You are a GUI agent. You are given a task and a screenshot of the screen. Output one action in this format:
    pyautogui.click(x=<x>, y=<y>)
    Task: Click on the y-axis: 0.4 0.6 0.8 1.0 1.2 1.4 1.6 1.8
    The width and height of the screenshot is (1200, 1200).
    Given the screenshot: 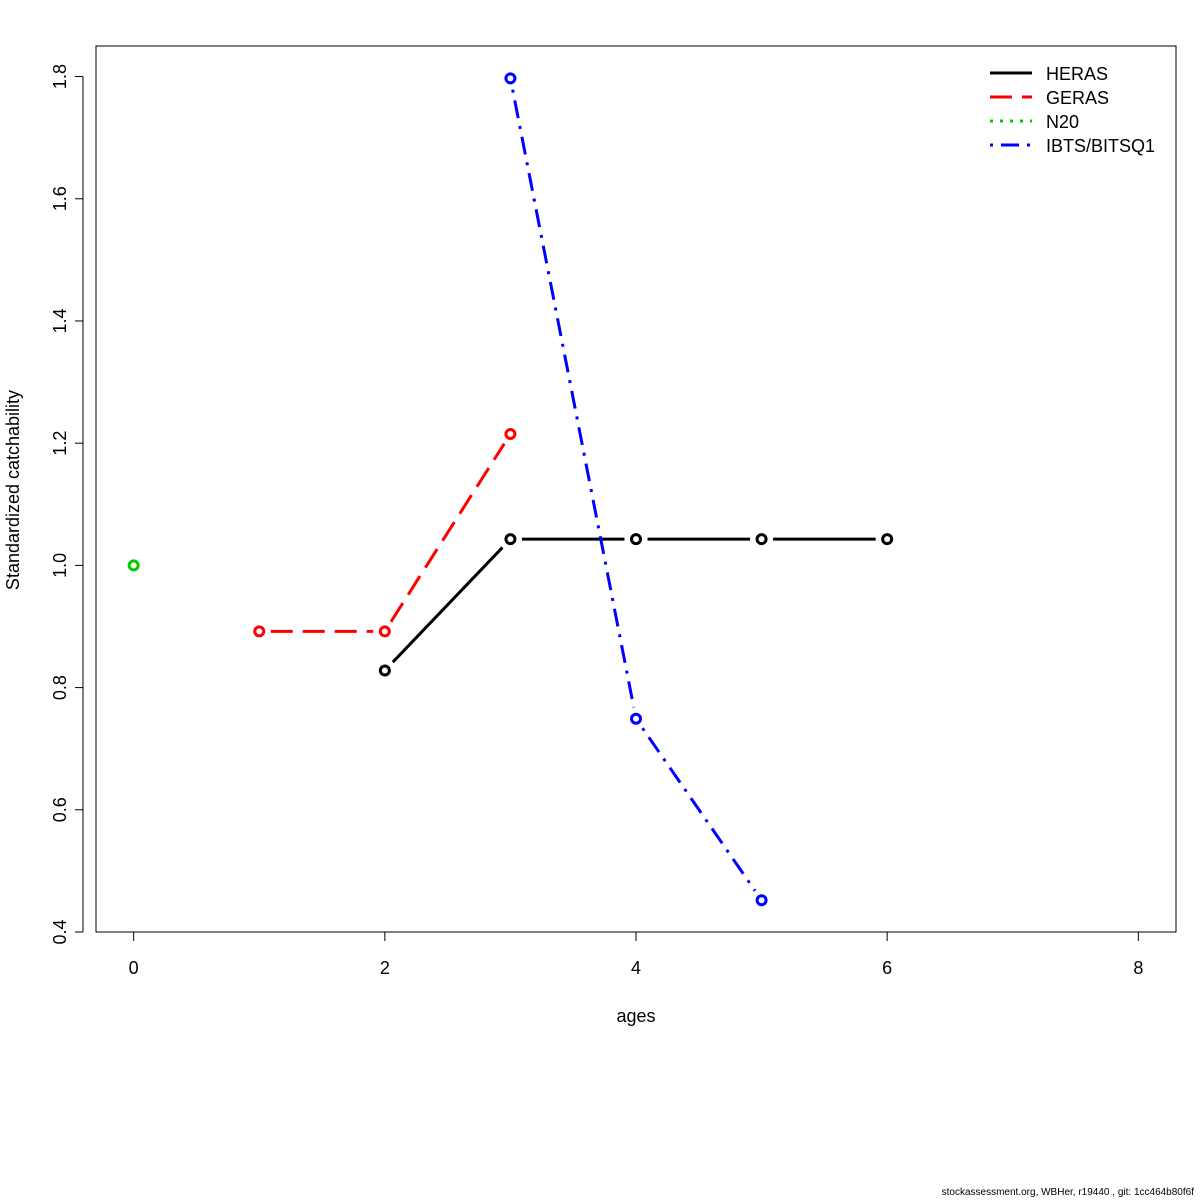 What is the action you would take?
    pyautogui.click(x=67, y=504)
    